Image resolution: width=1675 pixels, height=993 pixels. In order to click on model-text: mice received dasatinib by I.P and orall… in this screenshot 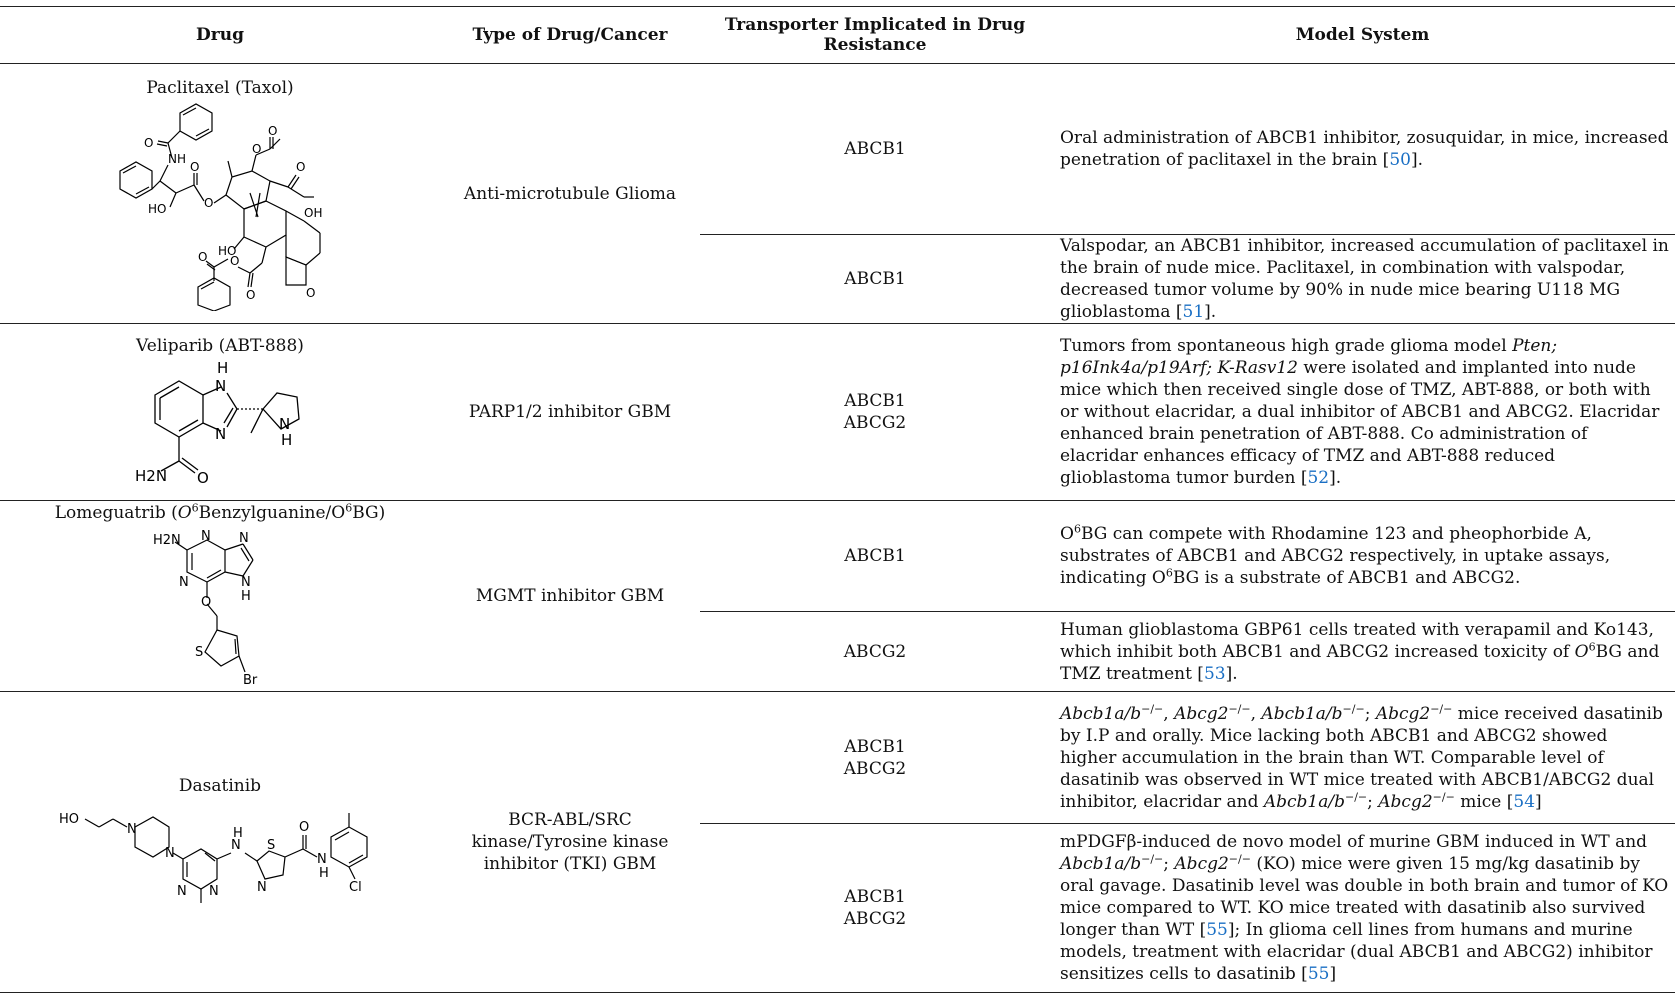, I will do `click(1361, 757)`.